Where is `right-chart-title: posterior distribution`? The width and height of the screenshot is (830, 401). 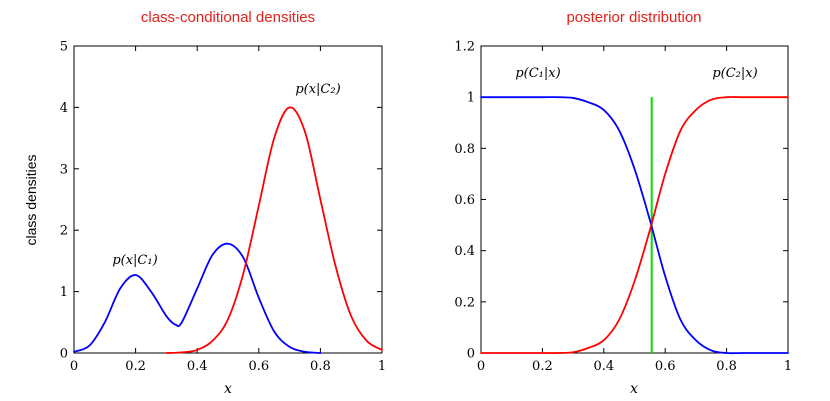
right-chart-title: posterior distribution is located at coordinates (633, 17).